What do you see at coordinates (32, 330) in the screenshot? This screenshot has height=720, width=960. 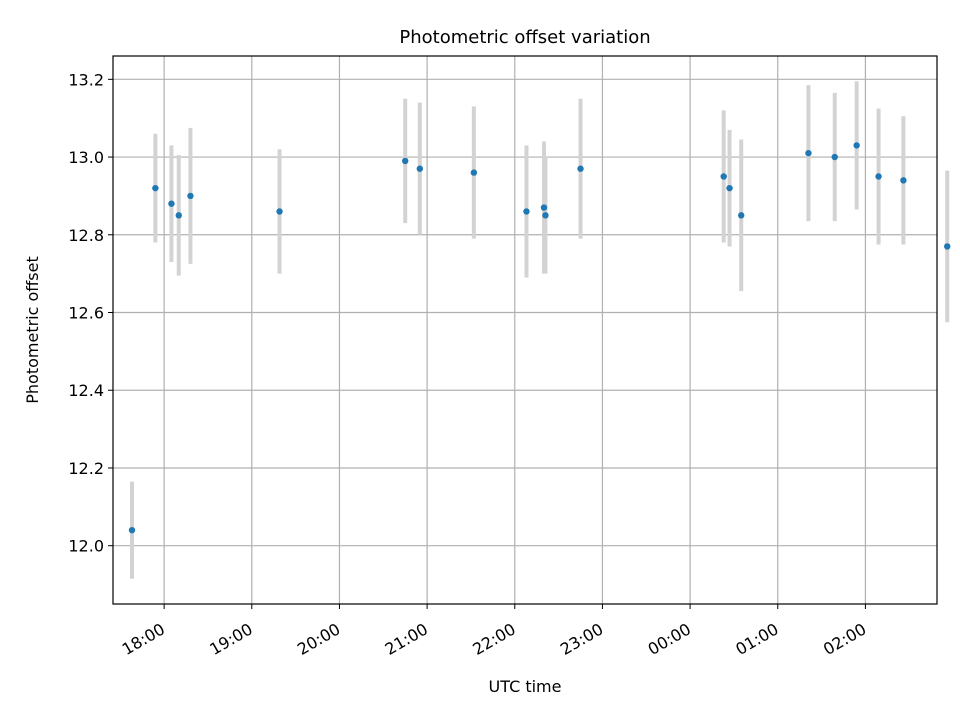 I see `y-axis-label: Photometric offset` at bounding box center [32, 330].